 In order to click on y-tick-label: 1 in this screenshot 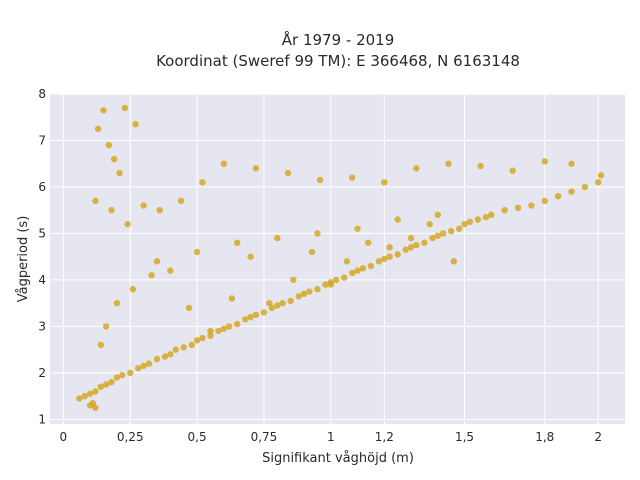, I will do `click(42, 419)`.